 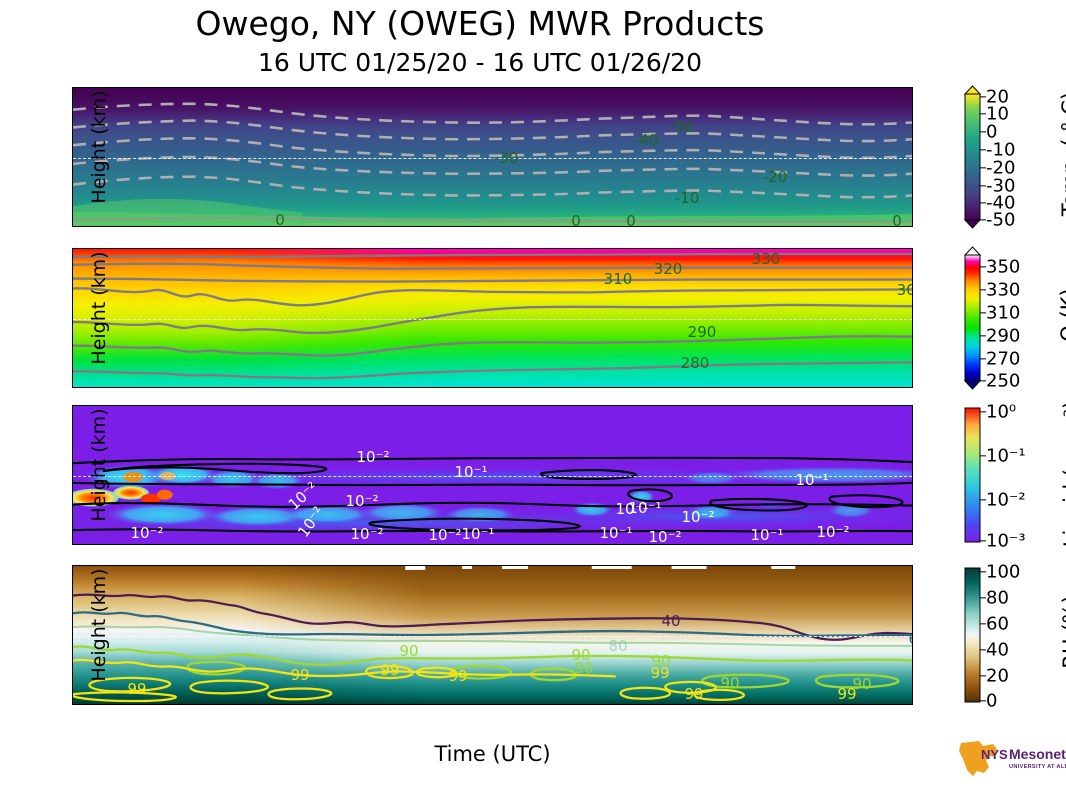 I want to click on colorbar-title-temperature: Temp. ( ° C), so click(x=1062, y=154).